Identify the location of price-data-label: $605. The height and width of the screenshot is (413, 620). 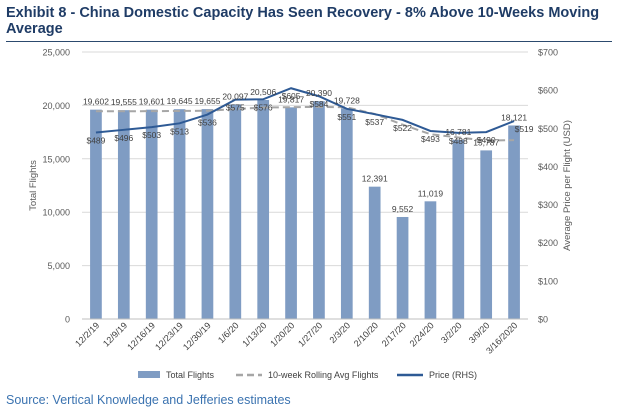
(291, 96).